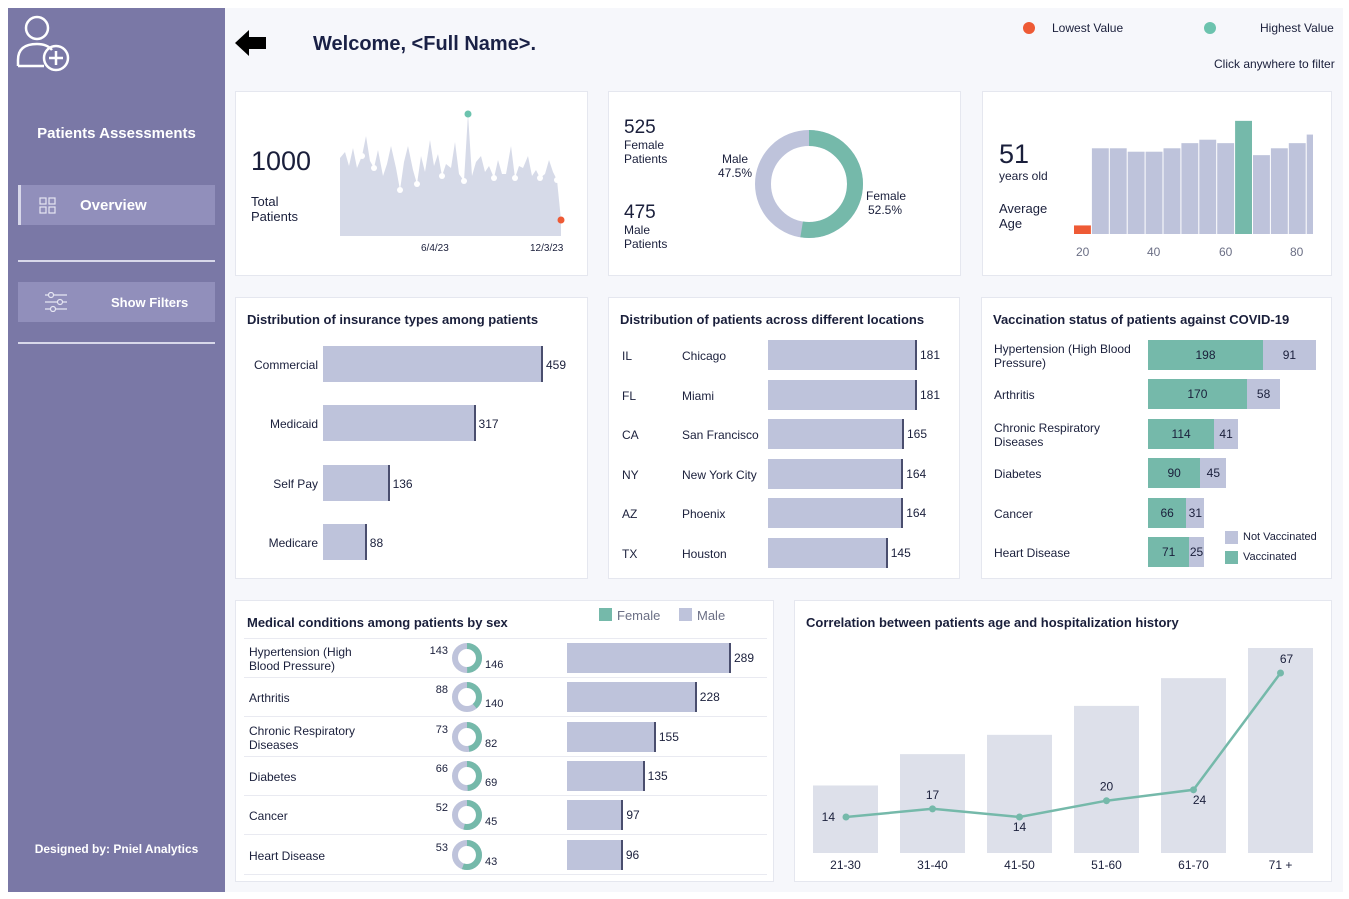 The height and width of the screenshot is (899, 1349). Describe the element at coordinates (1174, 473) in the screenshot. I see `vaccinated-bar: 90` at that location.